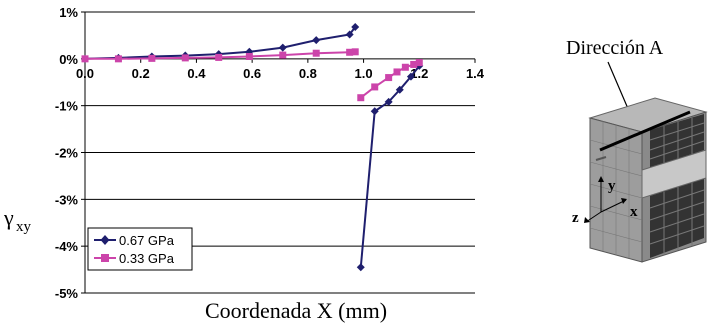 Image resolution: width=717 pixels, height=328 pixels. I want to click on diagram: Dirección A, so click(637, 150).